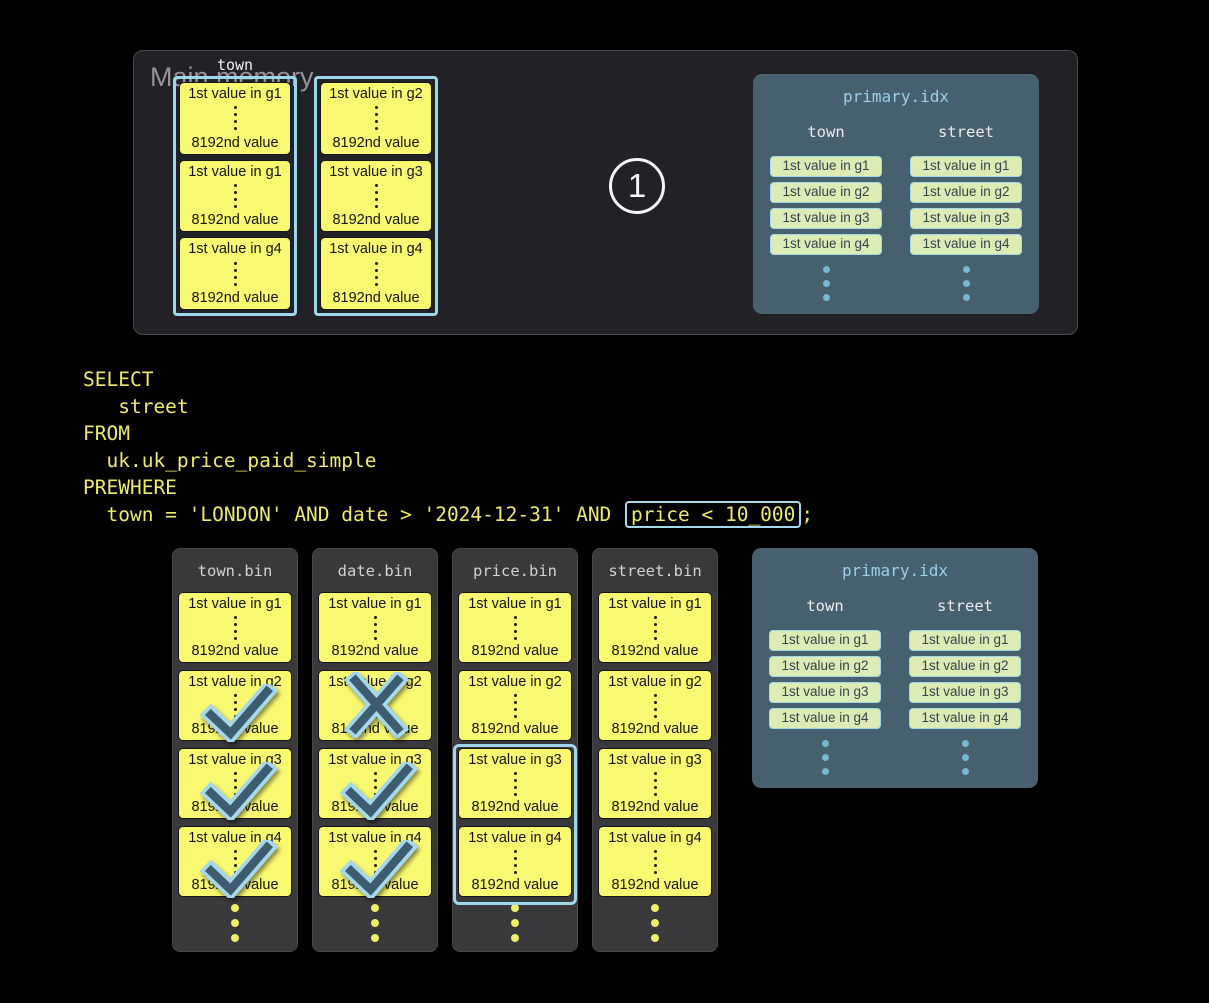 This screenshot has width=1209, height=1003. I want to click on bin-column-title: town.bin, so click(235, 571).